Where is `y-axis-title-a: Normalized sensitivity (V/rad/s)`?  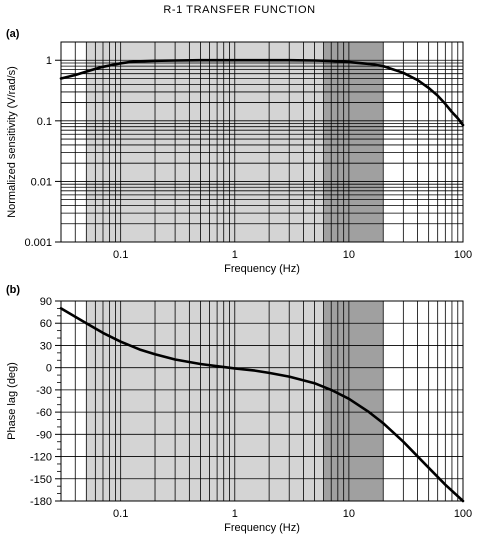
y-axis-title-a: Normalized sensitivity (V/rad/s) is located at coordinates (12, 142).